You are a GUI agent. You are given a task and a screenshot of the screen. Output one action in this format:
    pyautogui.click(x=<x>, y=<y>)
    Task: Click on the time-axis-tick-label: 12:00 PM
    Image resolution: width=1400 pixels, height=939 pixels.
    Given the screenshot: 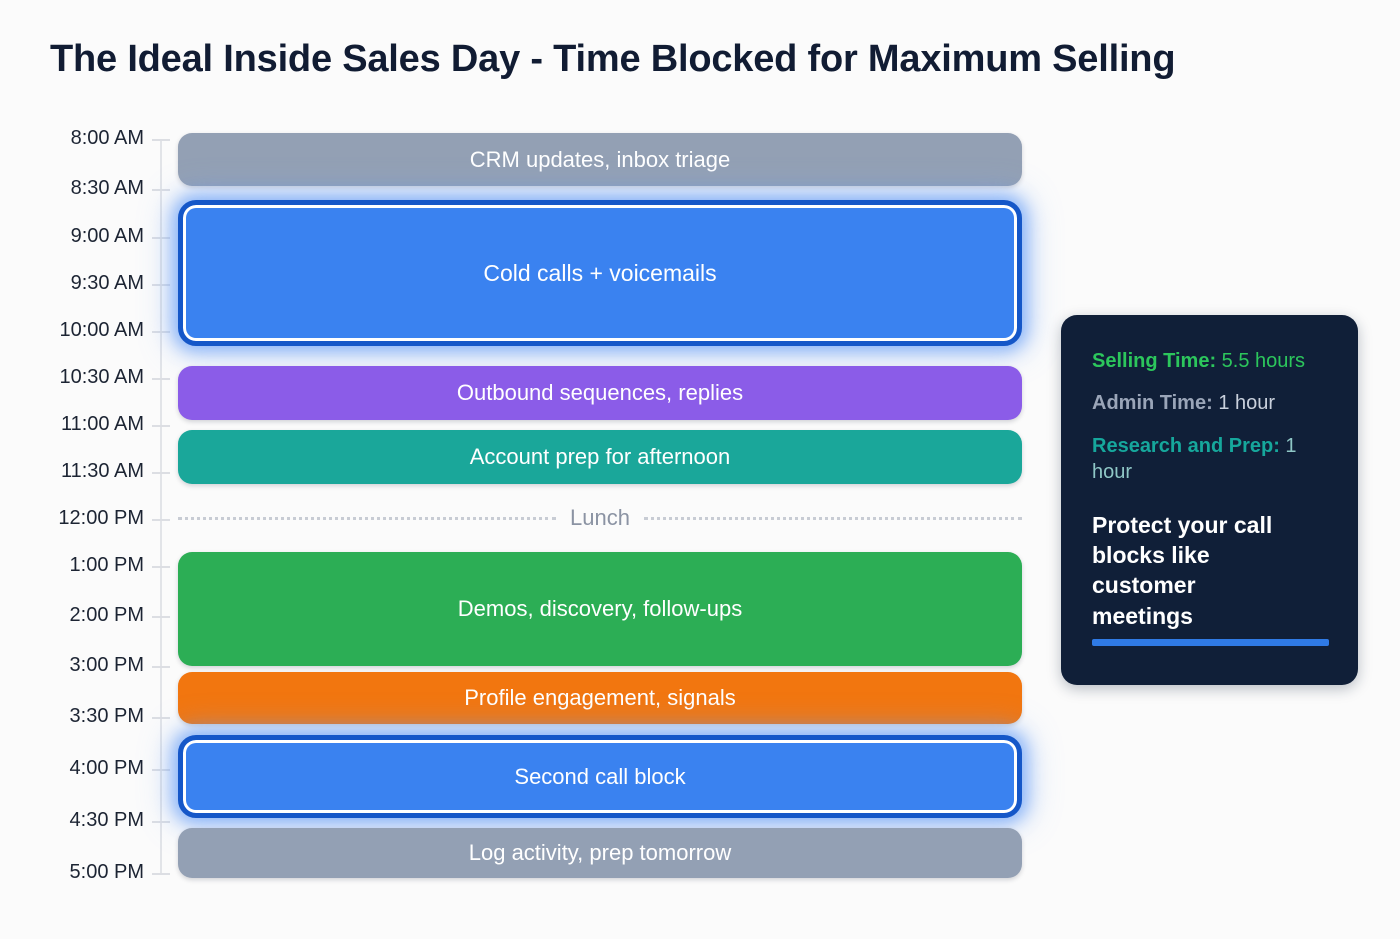 What is the action you would take?
    pyautogui.click(x=101, y=518)
    